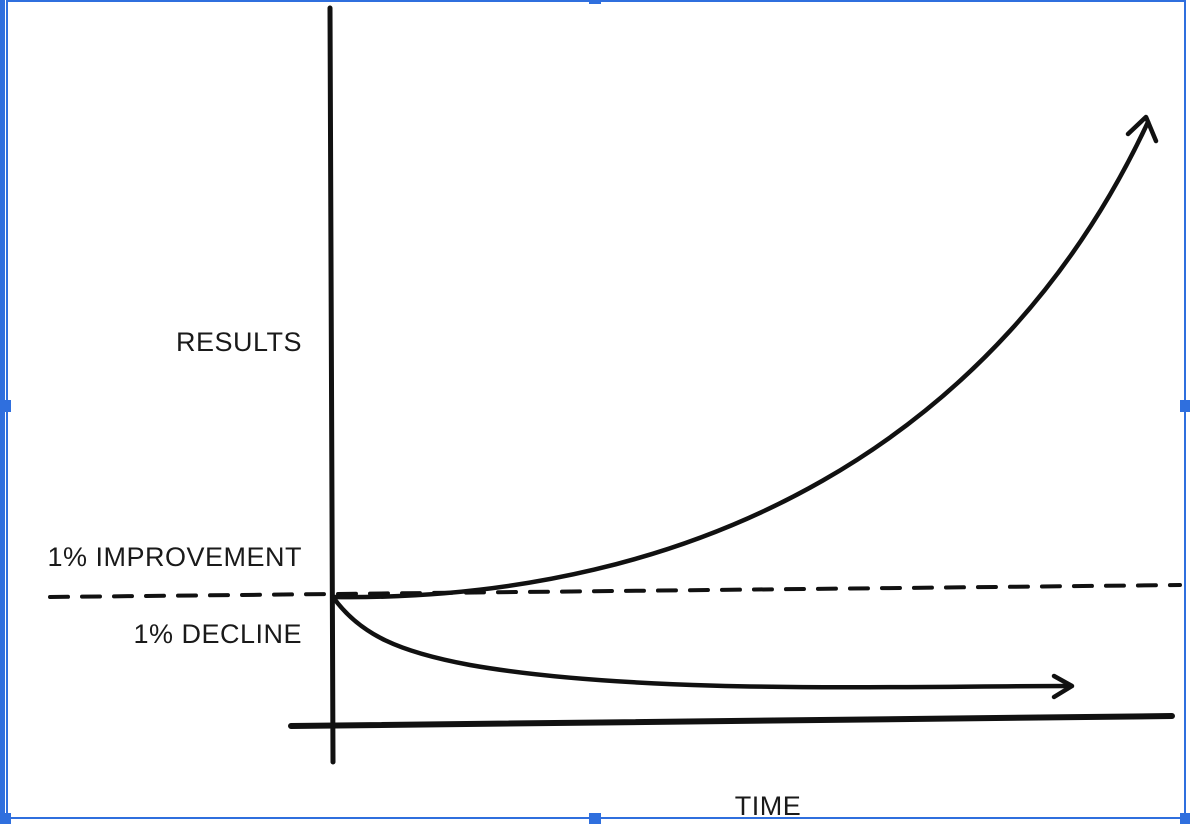 The height and width of the screenshot is (824, 1190). I want to click on improvement-arrowhead, so click(1142, 129).